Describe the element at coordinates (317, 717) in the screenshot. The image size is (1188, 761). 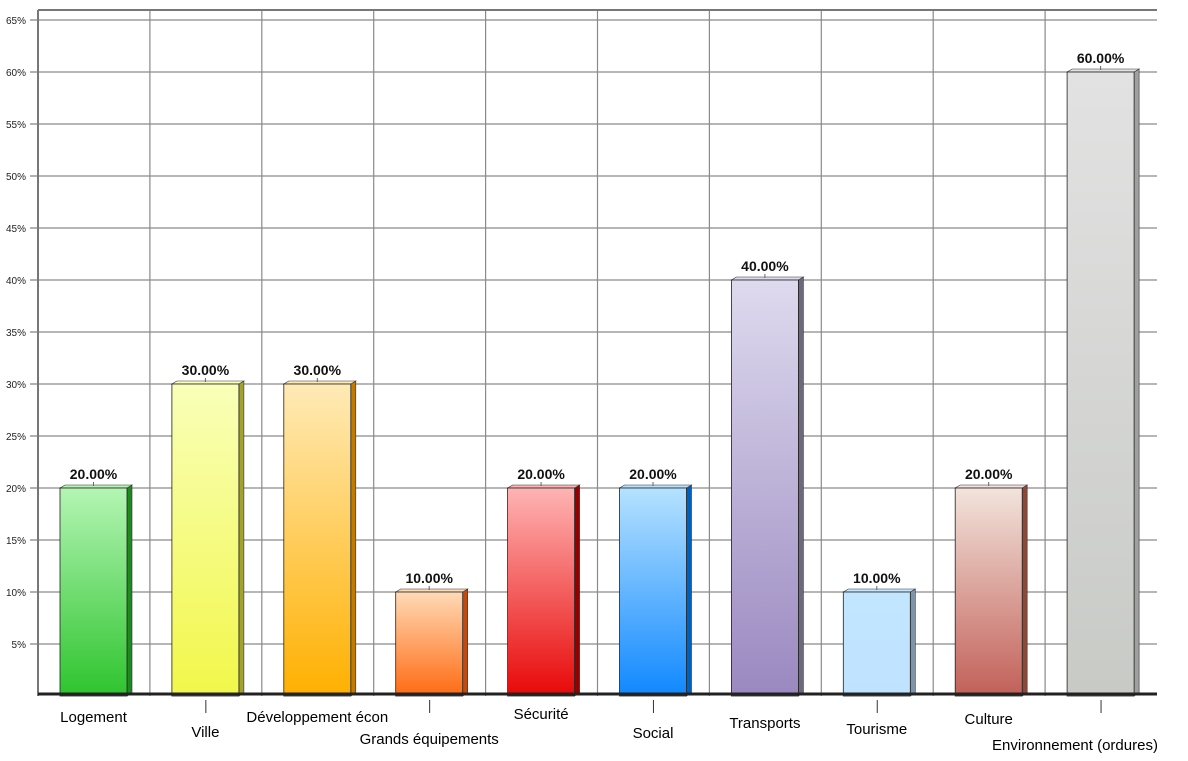
I see `x-tick-label: Développement écon` at that location.